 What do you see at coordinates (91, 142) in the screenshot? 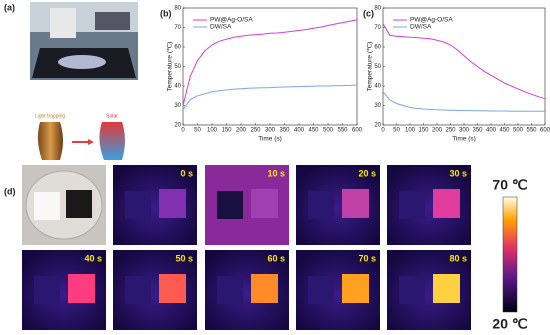
I see `arrow` at bounding box center [91, 142].